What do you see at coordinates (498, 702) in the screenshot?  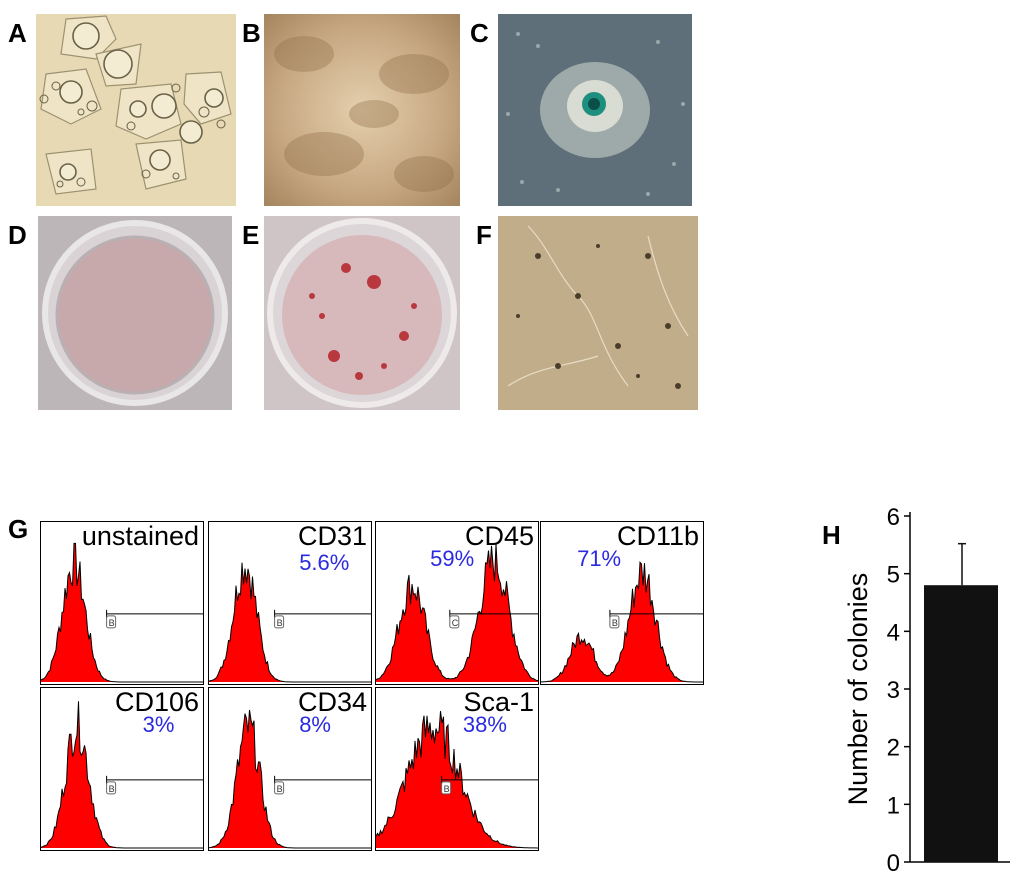 I see `histogram-marker-name: Sca-1` at bounding box center [498, 702].